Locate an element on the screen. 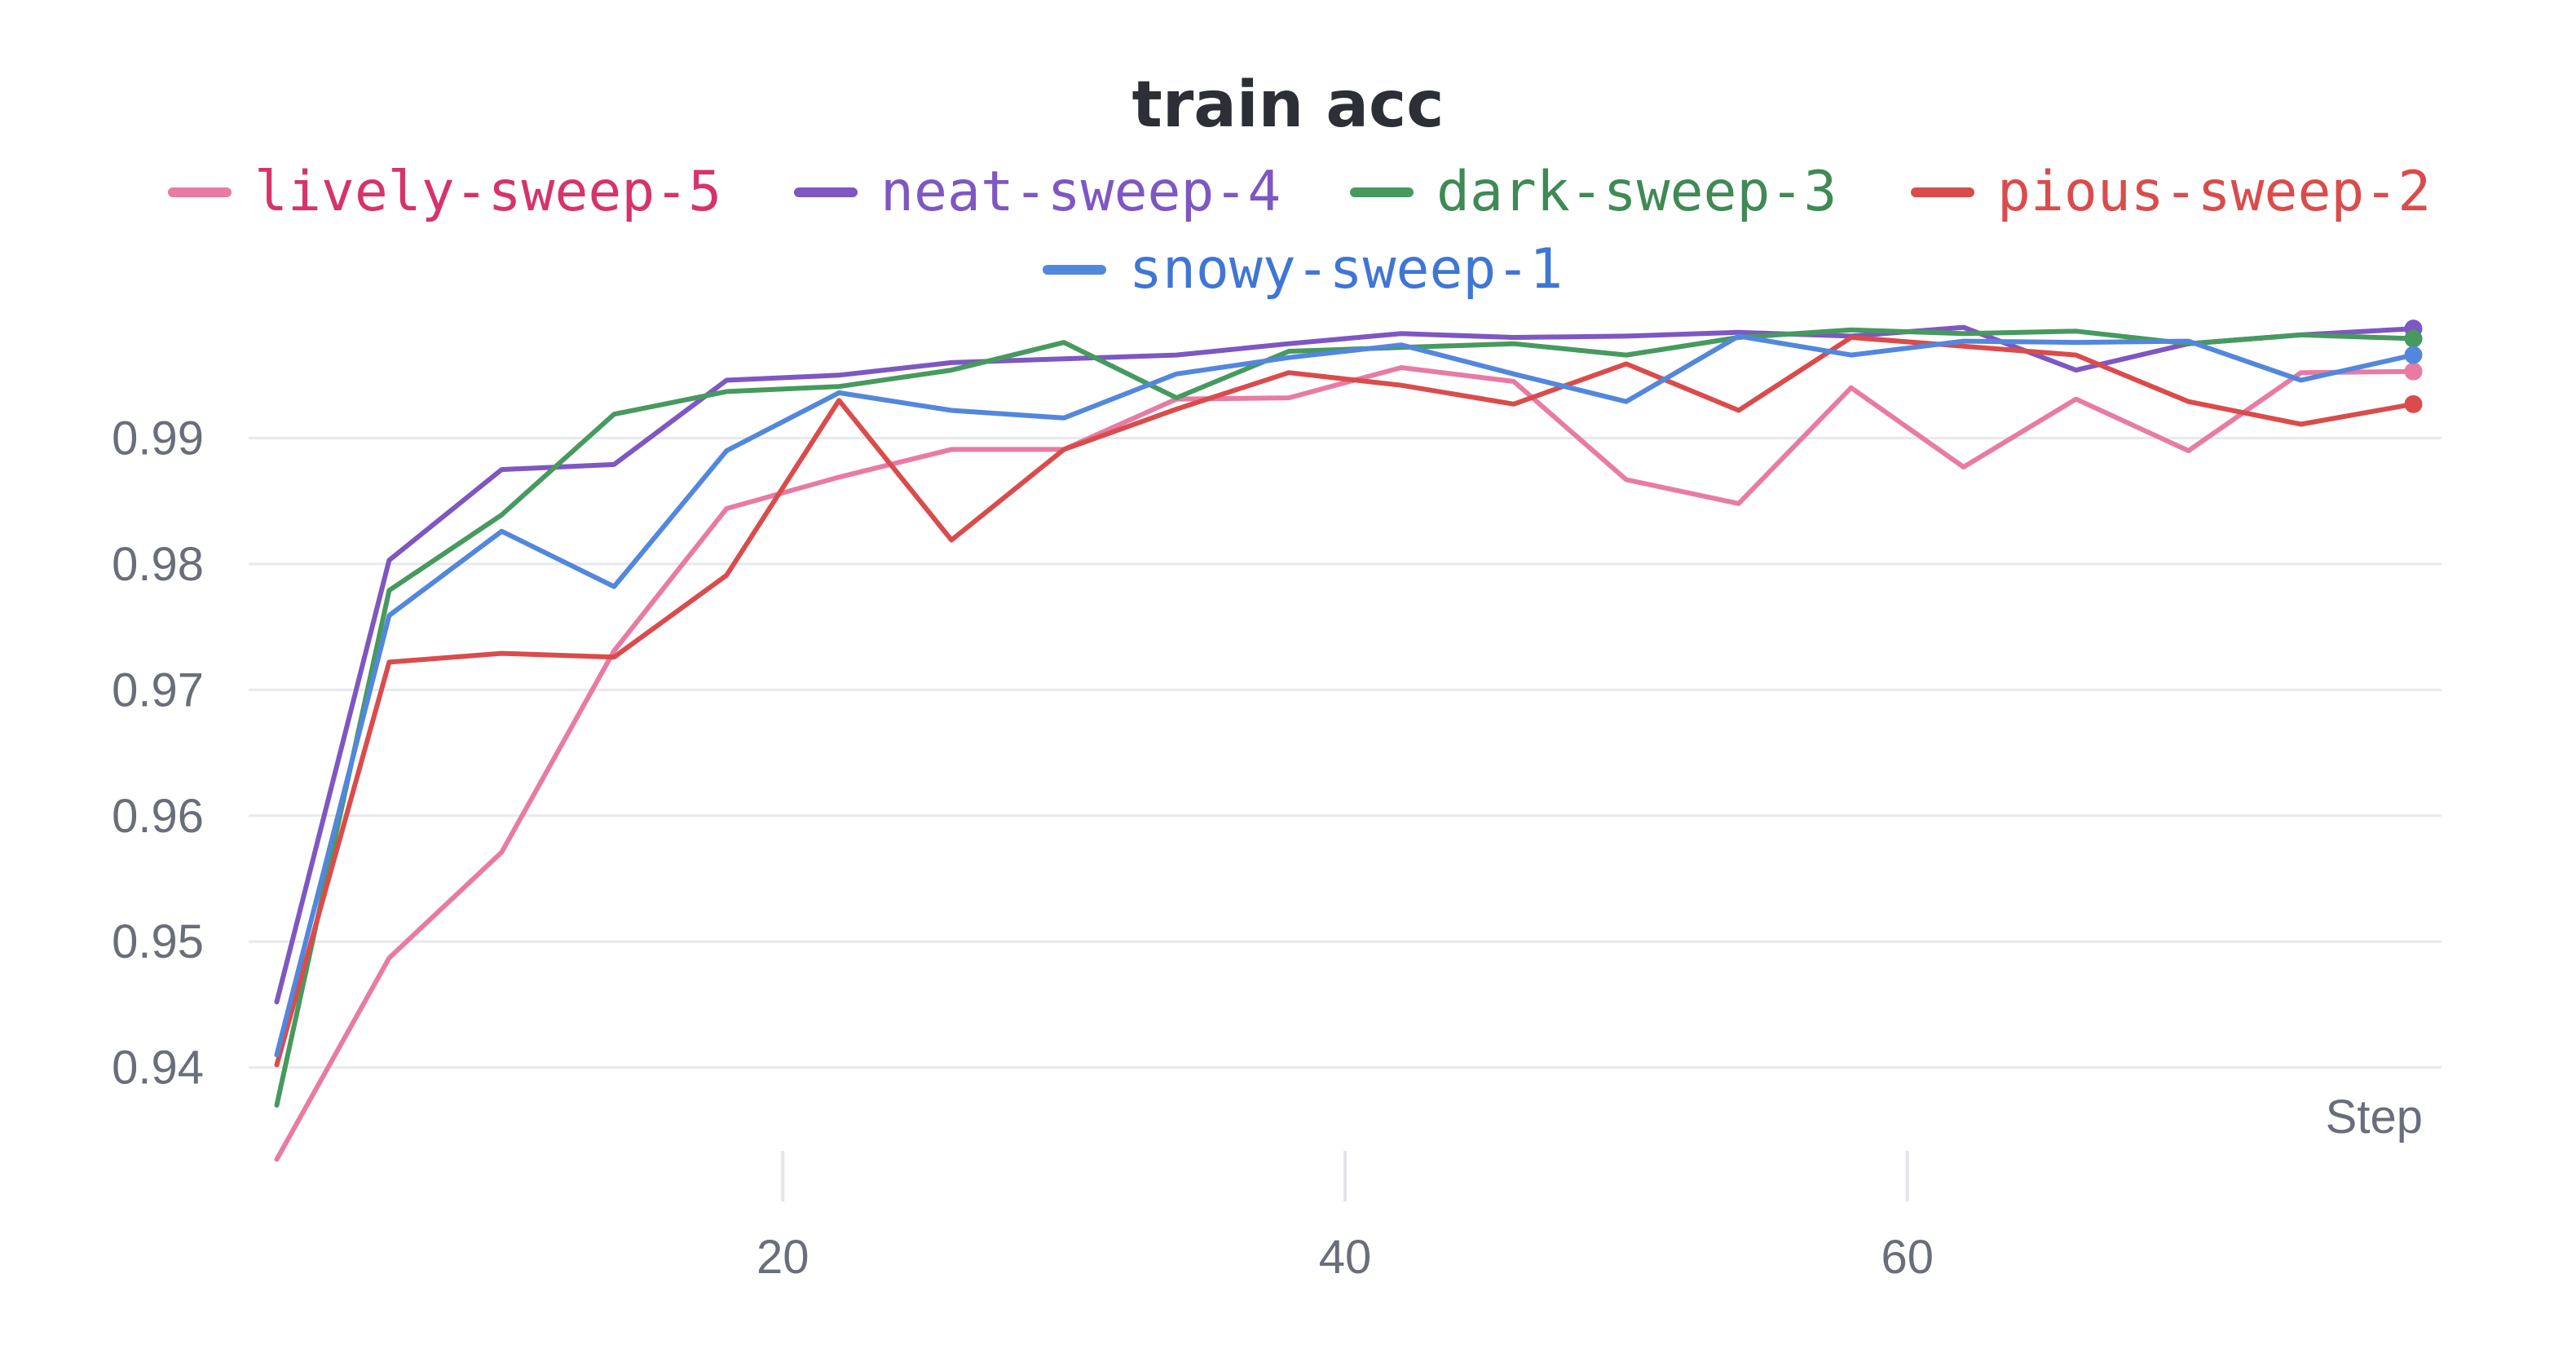 This screenshot has height=1353, width=2576. x-axis-label: Step is located at coordinates (2374, 1117).